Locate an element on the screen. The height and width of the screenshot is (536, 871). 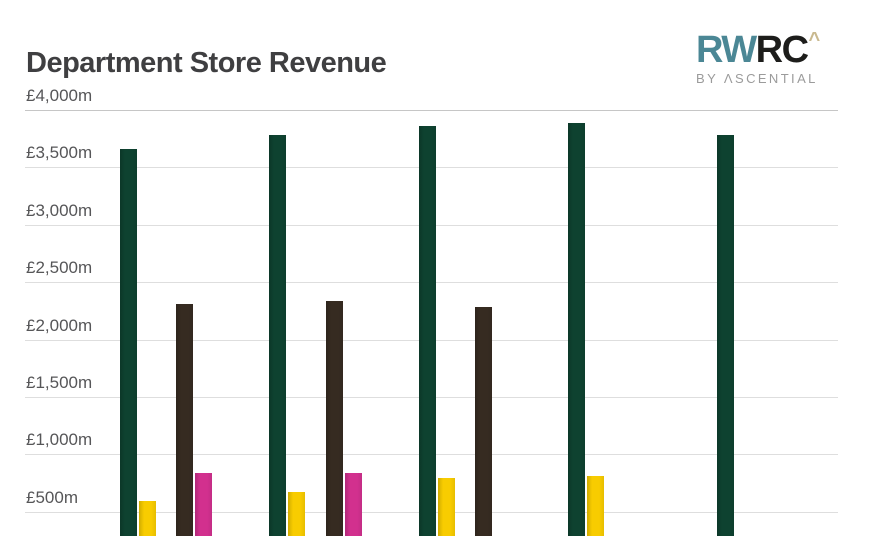
y-axis-tick-label: £3,000m is located at coordinates (59, 210).